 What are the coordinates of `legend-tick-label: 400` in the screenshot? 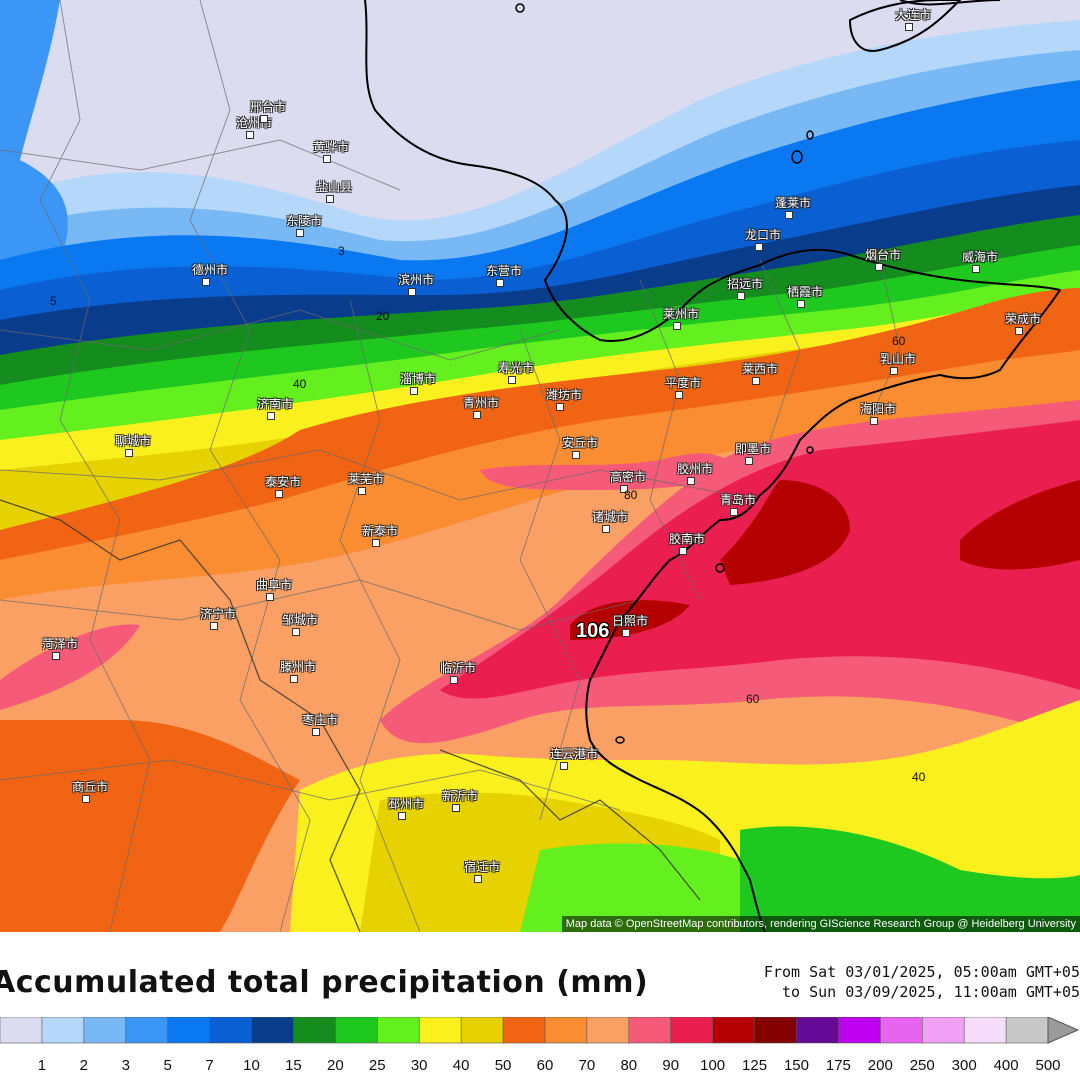 It's located at (1006, 1065).